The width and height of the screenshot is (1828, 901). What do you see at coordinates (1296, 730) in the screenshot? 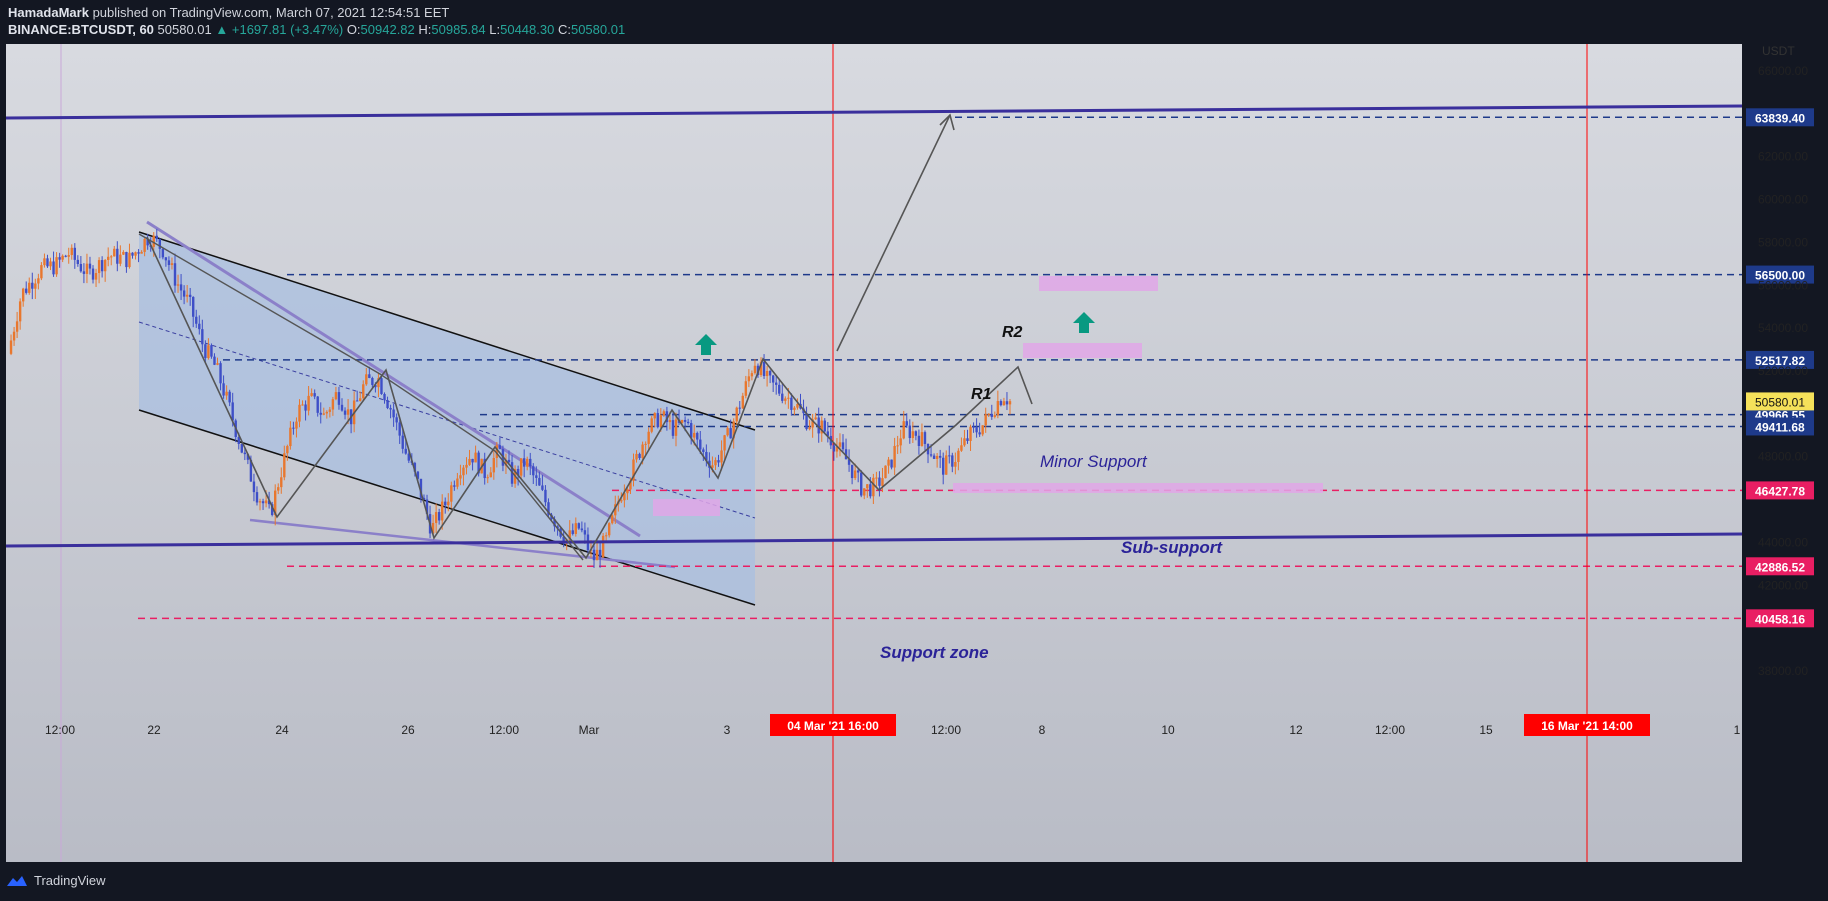
I see `x-tick-label: 12` at bounding box center [1296, 730].